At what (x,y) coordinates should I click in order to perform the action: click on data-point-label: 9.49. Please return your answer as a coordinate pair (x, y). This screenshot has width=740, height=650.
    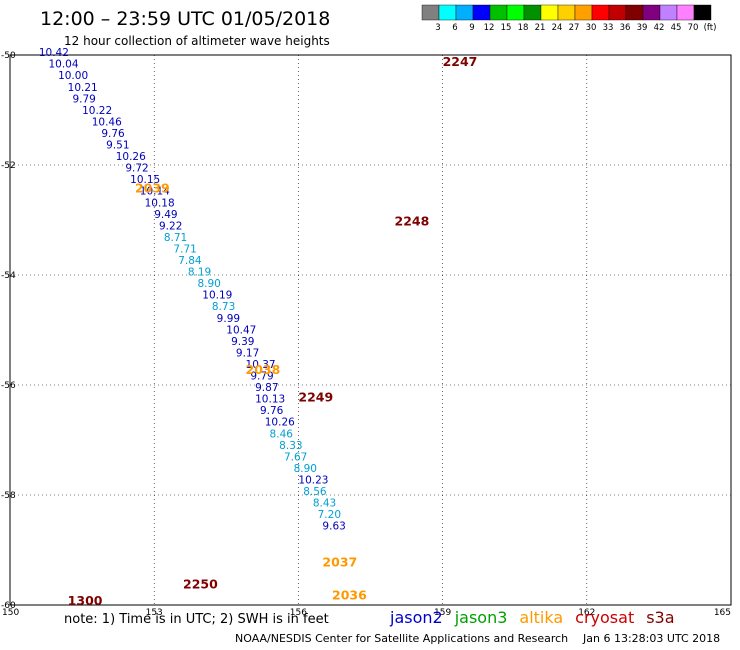
    Looking at the image, I should click on (165, 215).